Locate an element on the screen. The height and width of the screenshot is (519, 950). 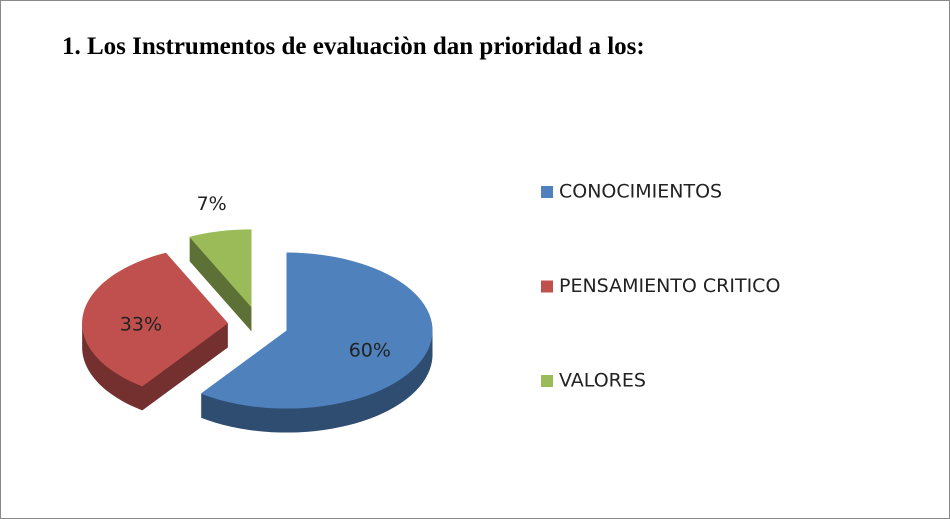
legend-label: PENSAMIENTO CRITICO is located at coordinates (669, 286).